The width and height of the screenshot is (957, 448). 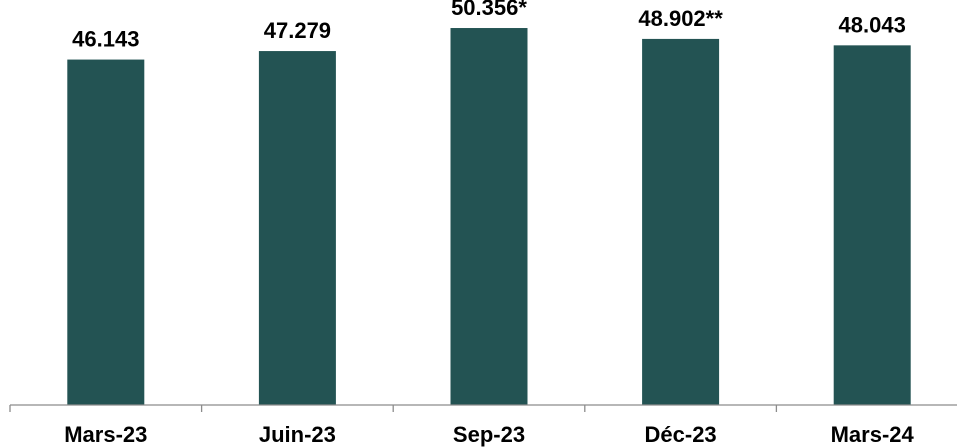 What do you see at coordinates (489, 26) in the screenshot?
I see `data-labels-group: 46.143 47.279 50.356* 48.902** 48.043` at bounding box center [489, 26].